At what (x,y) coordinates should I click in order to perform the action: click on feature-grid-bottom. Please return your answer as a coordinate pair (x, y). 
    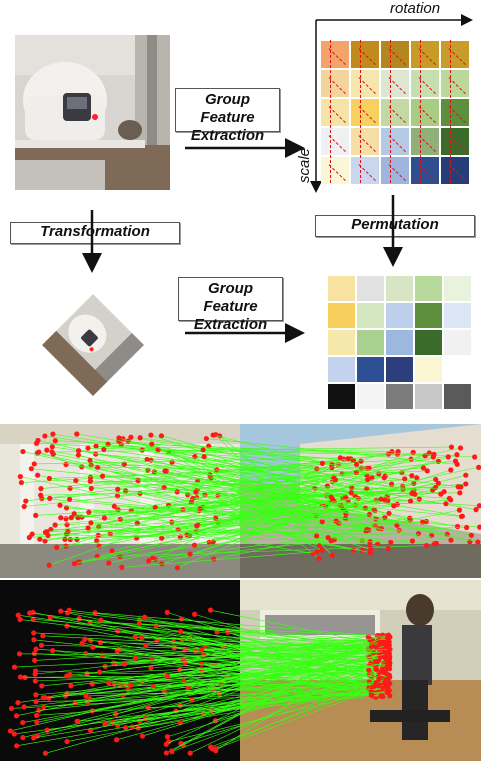
    Looking at the image, I should click on (399, 342).